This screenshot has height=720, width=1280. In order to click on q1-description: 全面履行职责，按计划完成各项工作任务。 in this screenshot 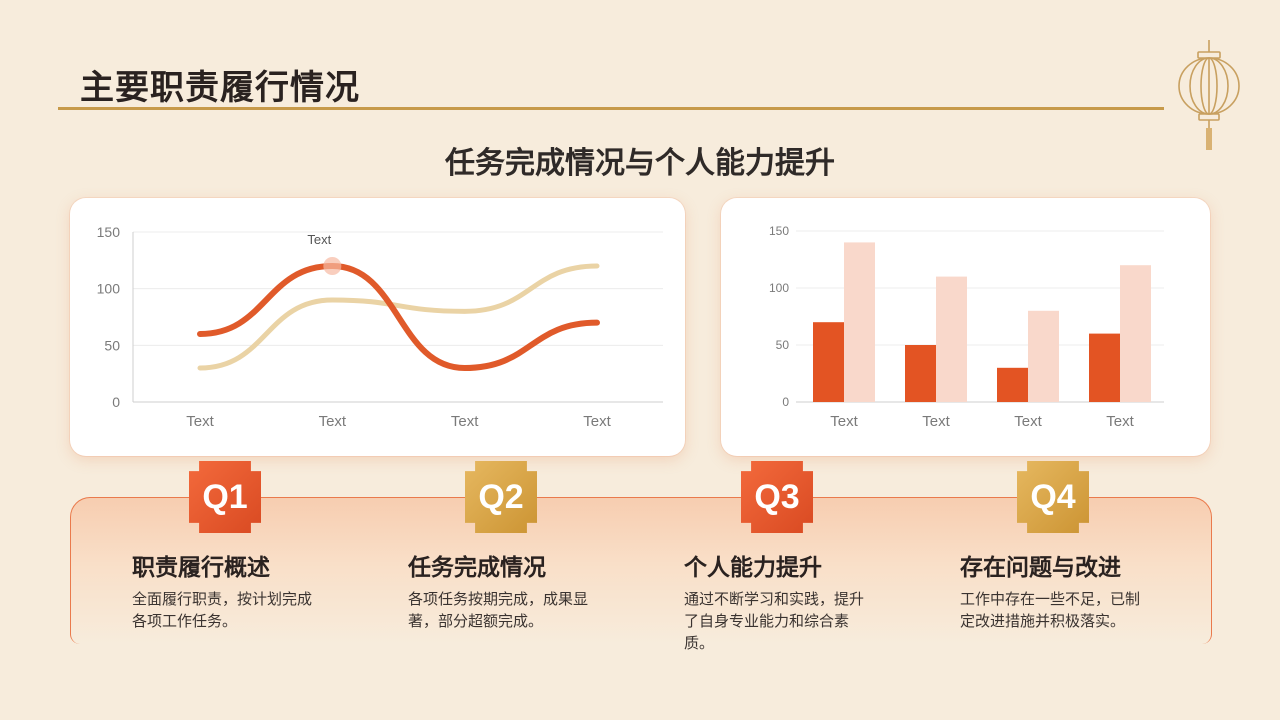, I will do `click(222, 610)`.